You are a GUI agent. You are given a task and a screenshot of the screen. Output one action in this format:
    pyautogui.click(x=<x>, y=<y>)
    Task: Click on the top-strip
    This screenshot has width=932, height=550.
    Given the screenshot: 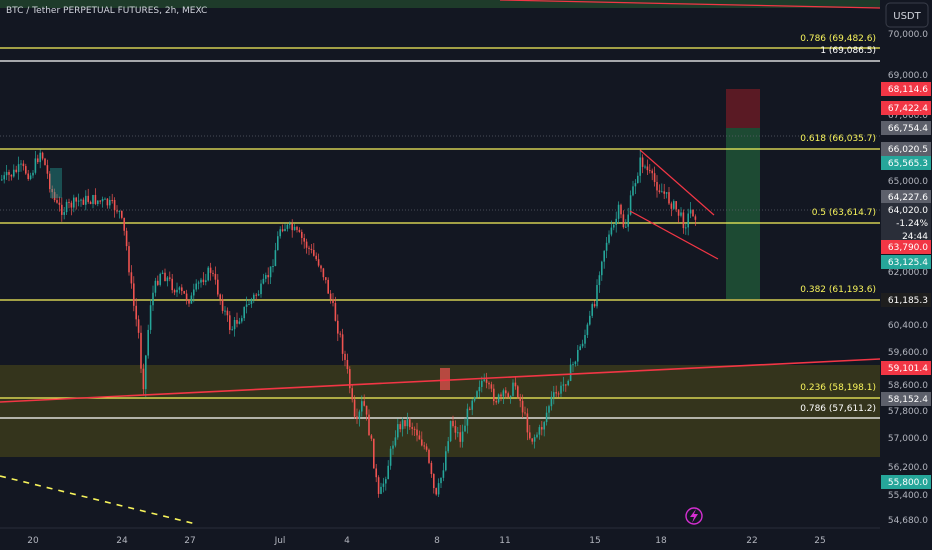 What is the action you would take?
    pyautogui.click(x=440, y=4)
    